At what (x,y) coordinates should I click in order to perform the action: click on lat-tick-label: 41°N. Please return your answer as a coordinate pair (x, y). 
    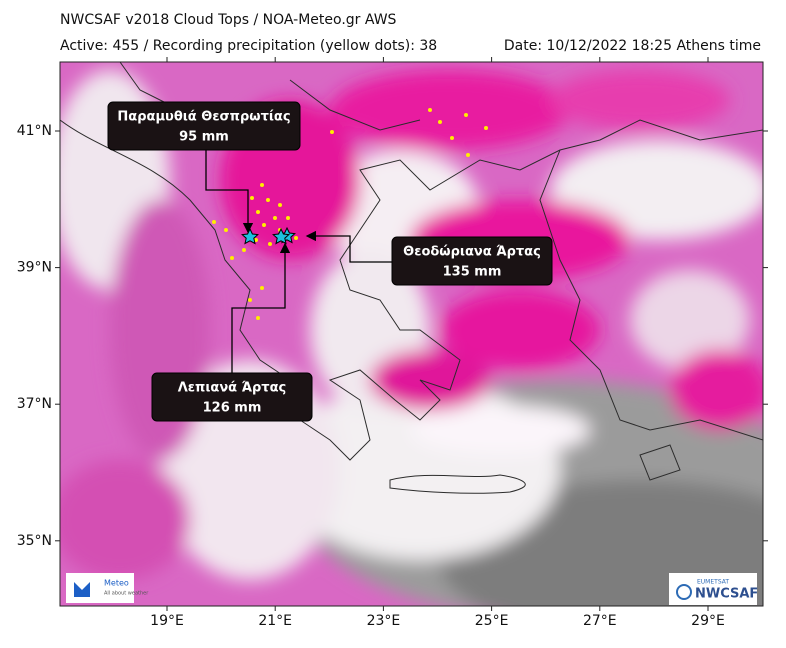
    Looking at the image, I should click on (34, 131).